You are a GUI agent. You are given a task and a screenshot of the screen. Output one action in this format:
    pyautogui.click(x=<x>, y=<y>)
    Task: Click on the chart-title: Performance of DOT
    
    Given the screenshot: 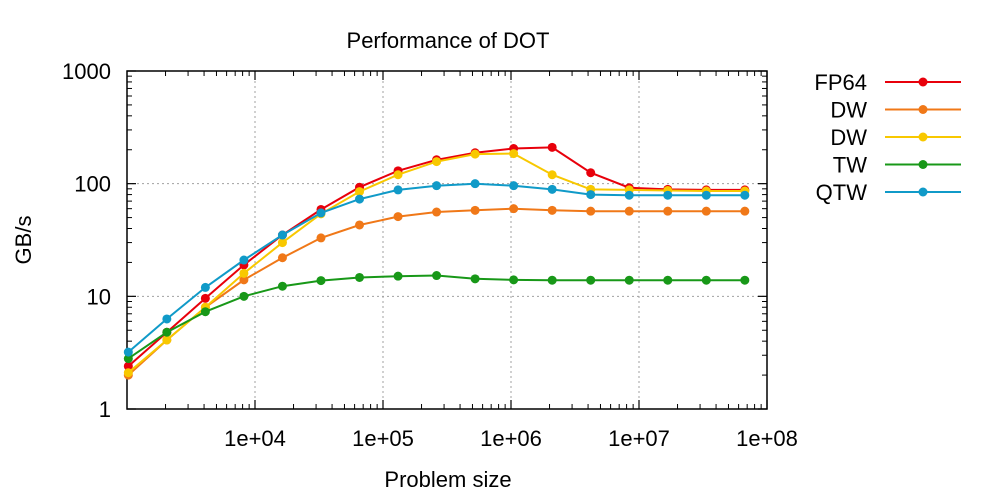 What is the action you would take?
    pyautogui.click(x=448, y=40)
    